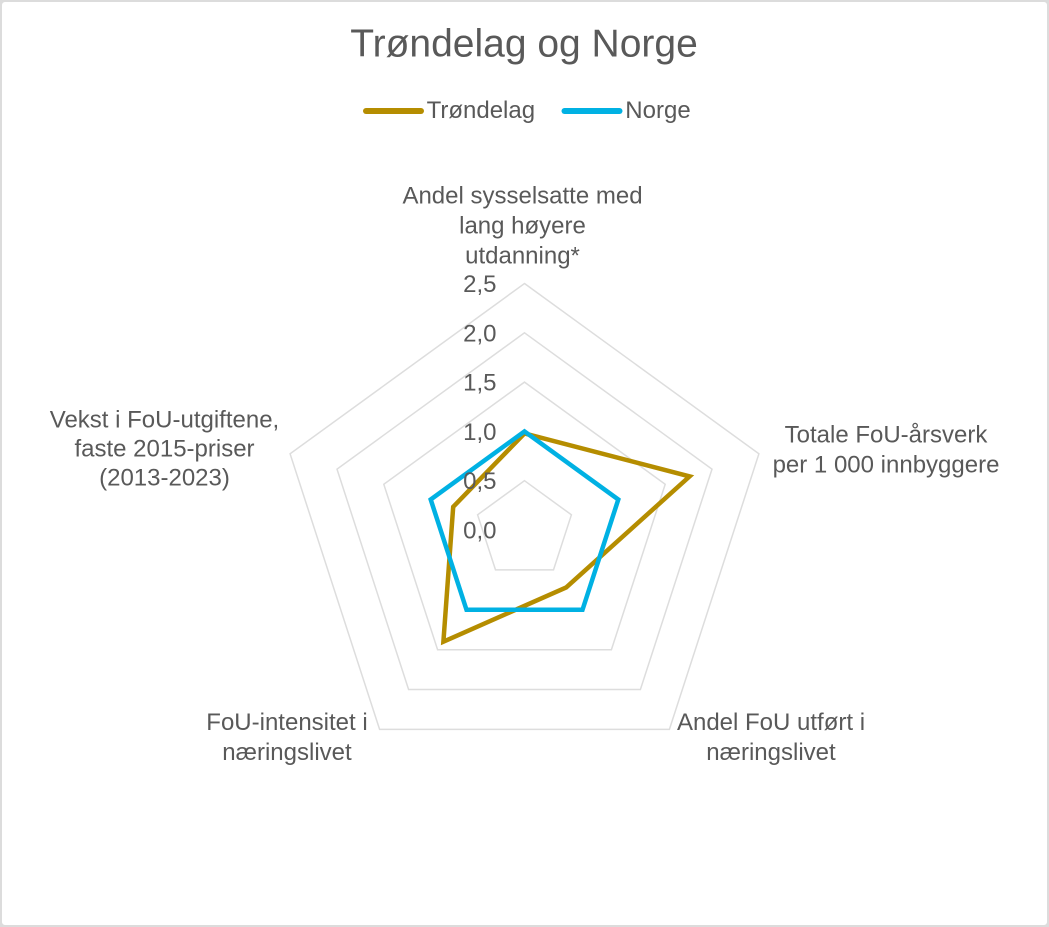  Describe the element at coordinates (479, 481) in the screenshot. I see `svg-text: 0,5` at that location.